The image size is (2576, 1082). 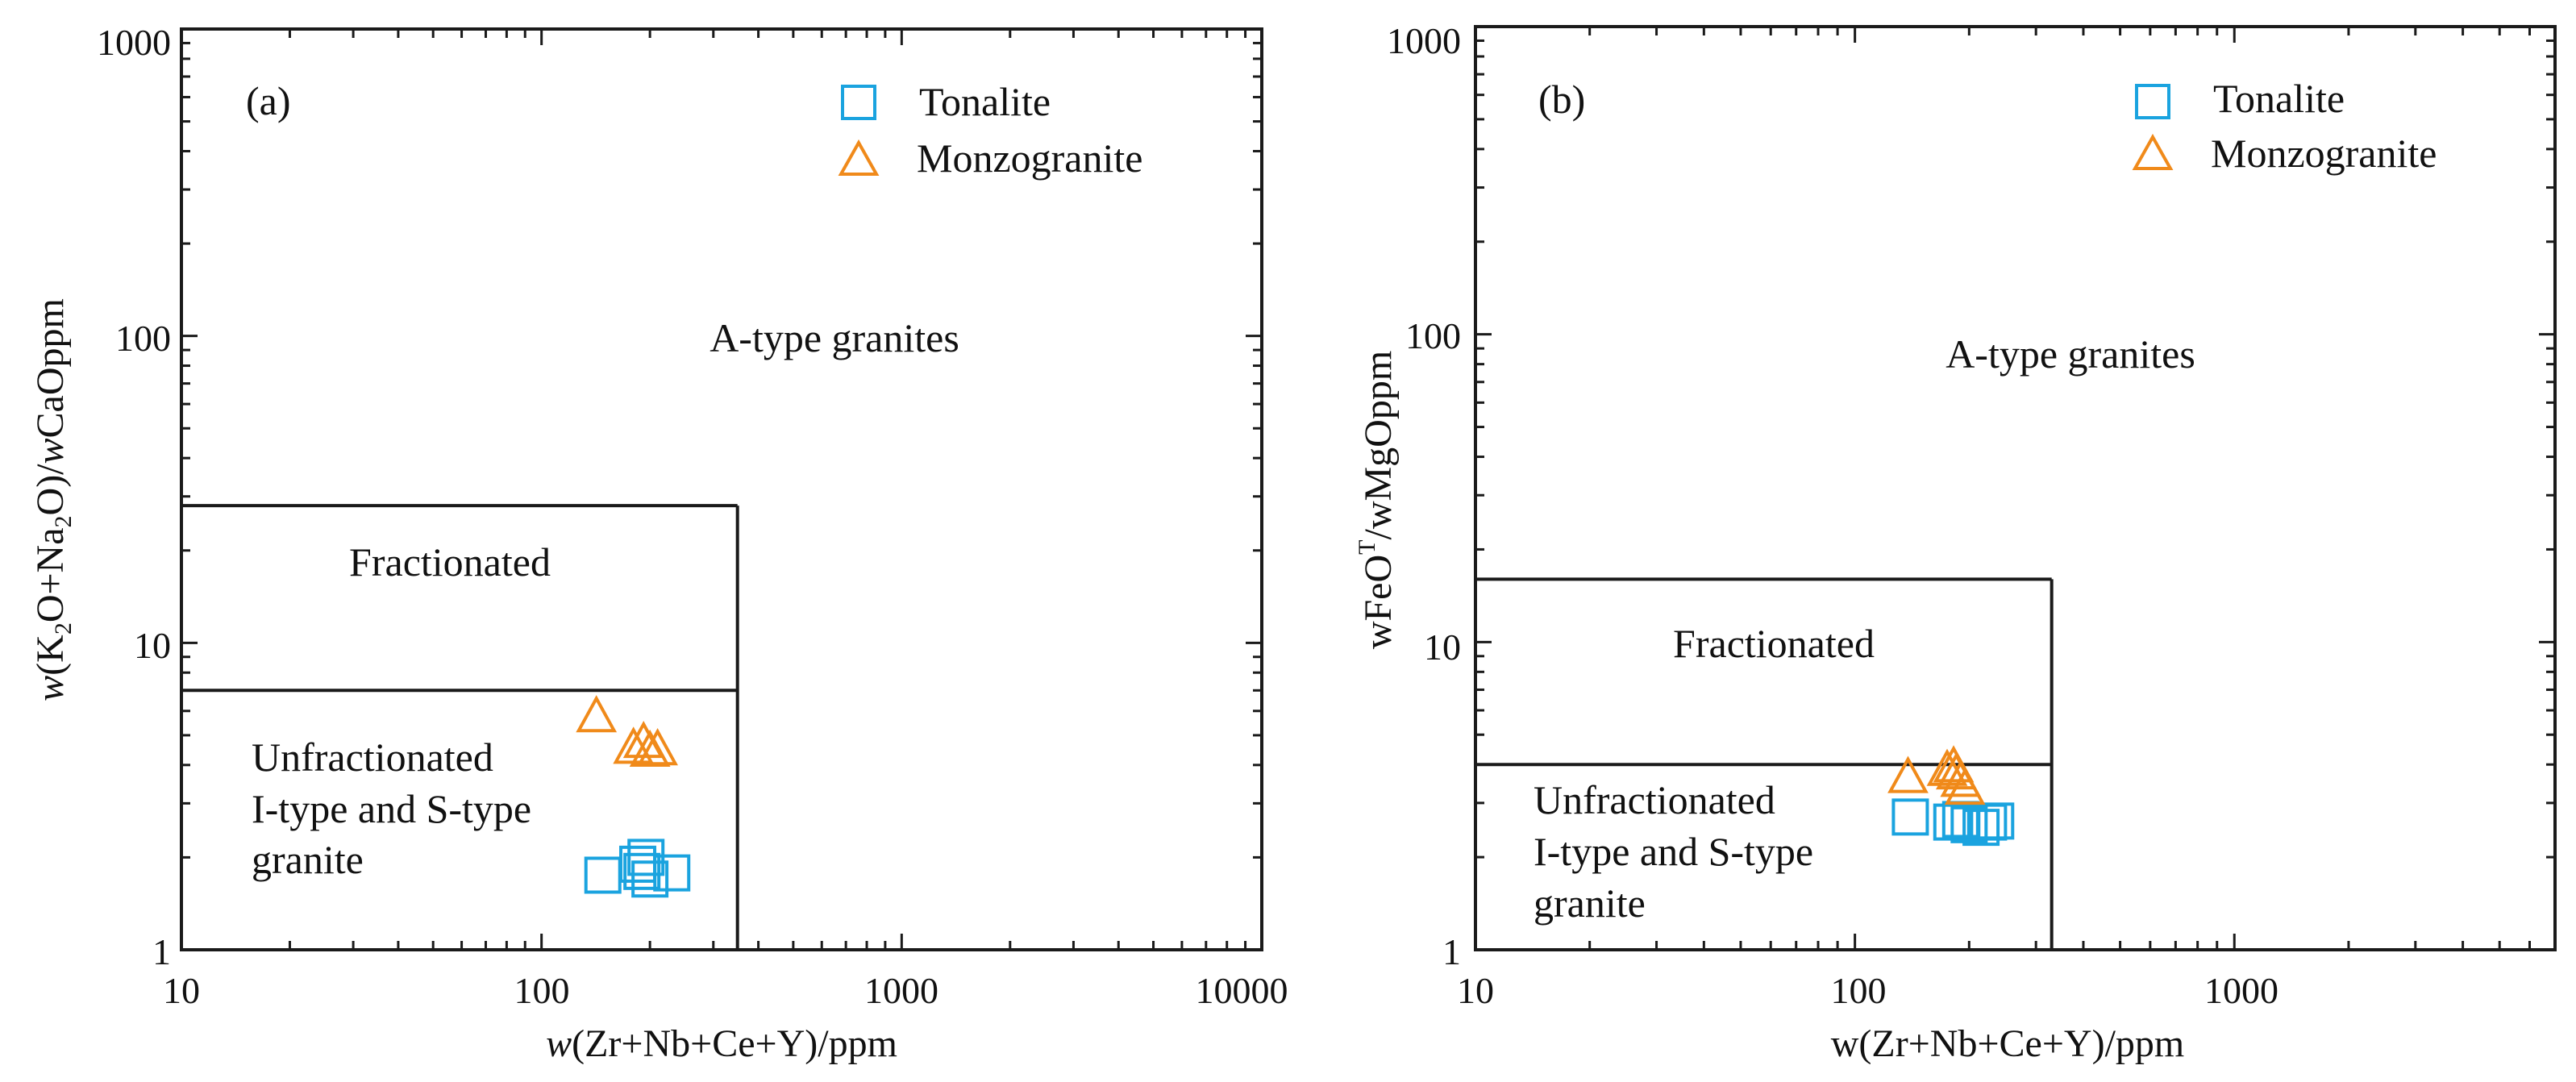 I want to click on panel-label: (b), so click(x=1561, y=99).